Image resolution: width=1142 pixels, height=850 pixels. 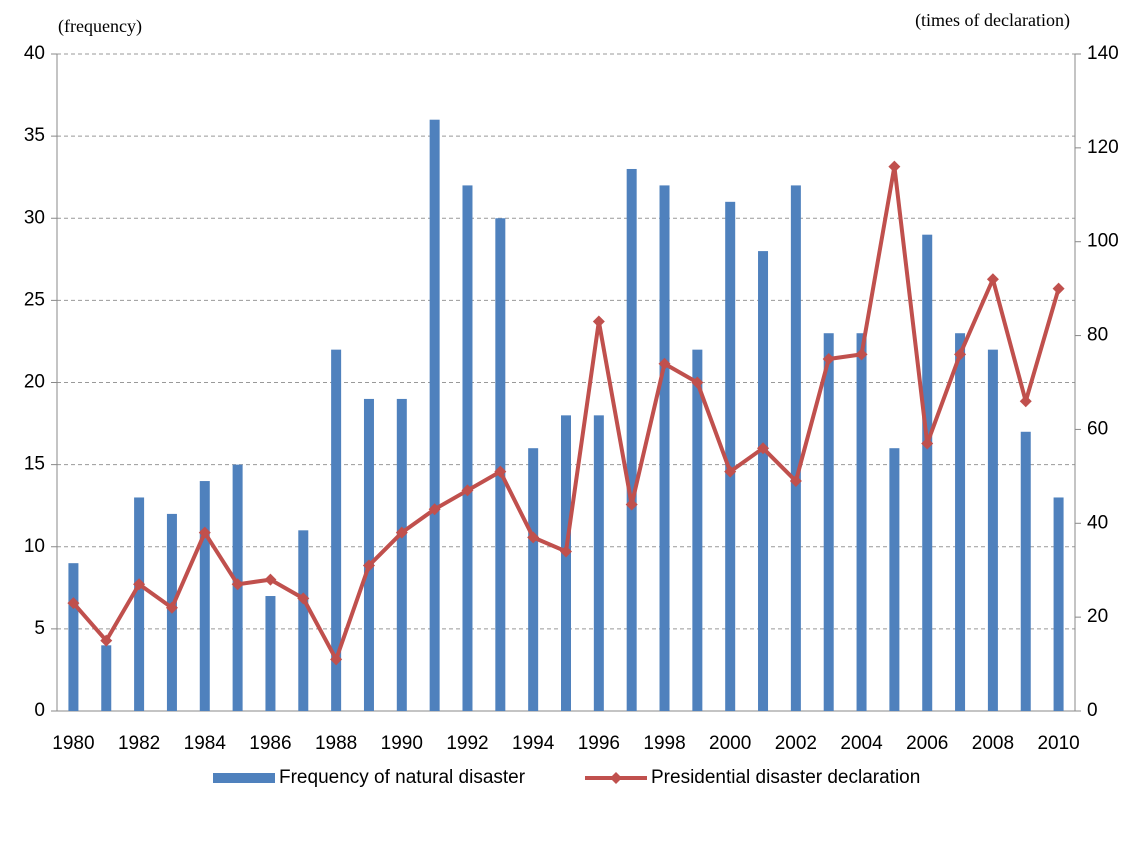 What do you see at coordinates (39, 628) in the screenshot?
I see `y-tick-label: 5` at bounding box center [39, 628].